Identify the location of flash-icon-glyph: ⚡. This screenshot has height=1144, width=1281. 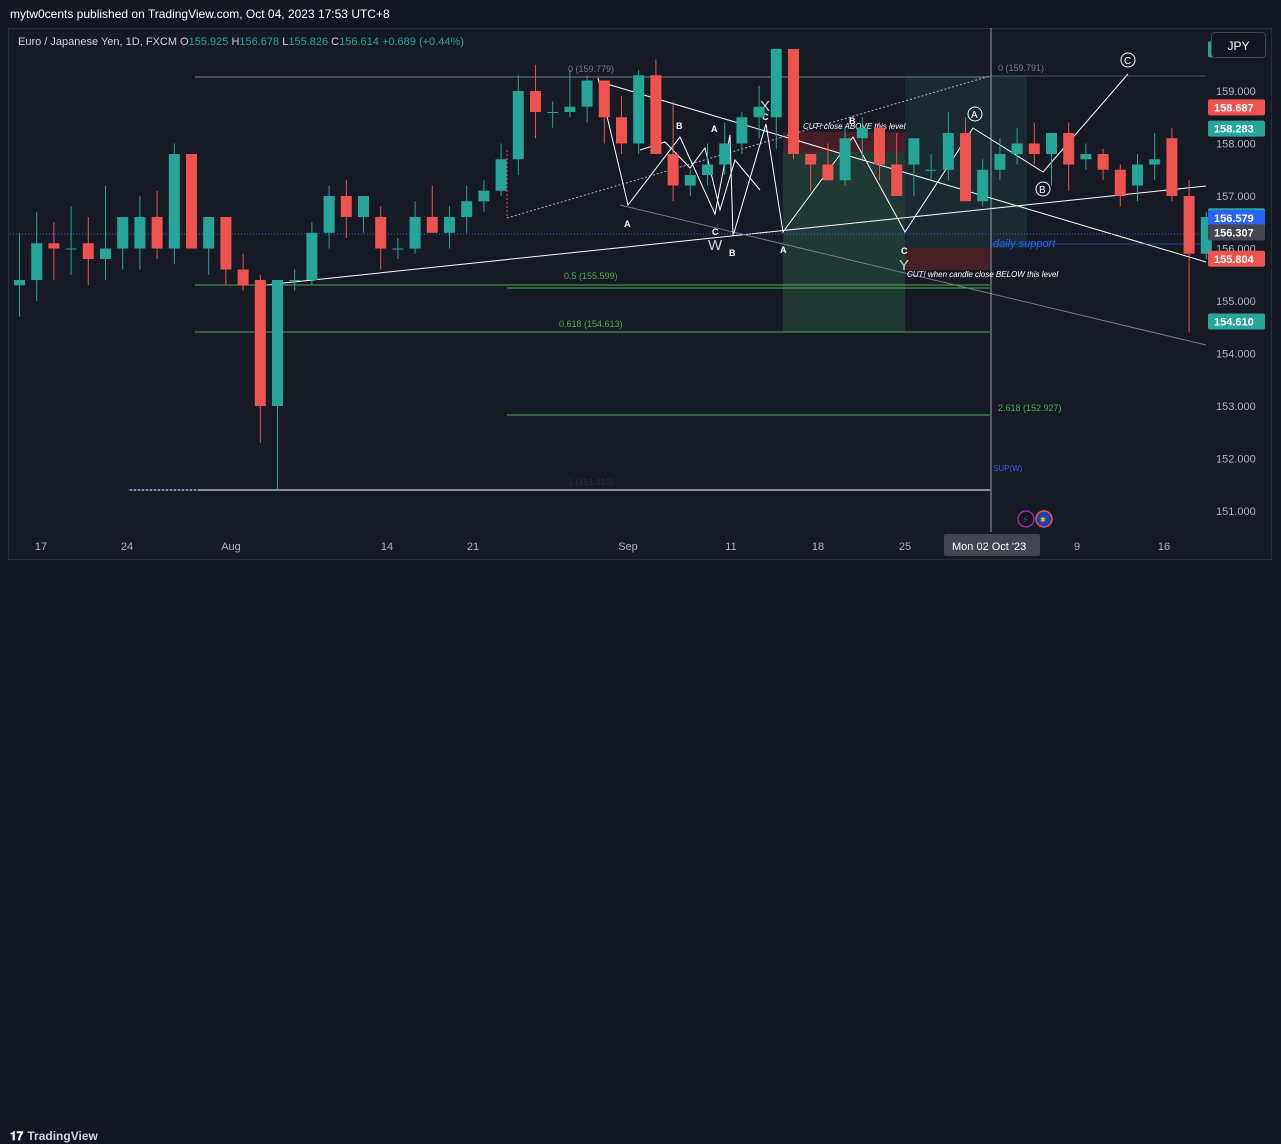
(1025, 520).